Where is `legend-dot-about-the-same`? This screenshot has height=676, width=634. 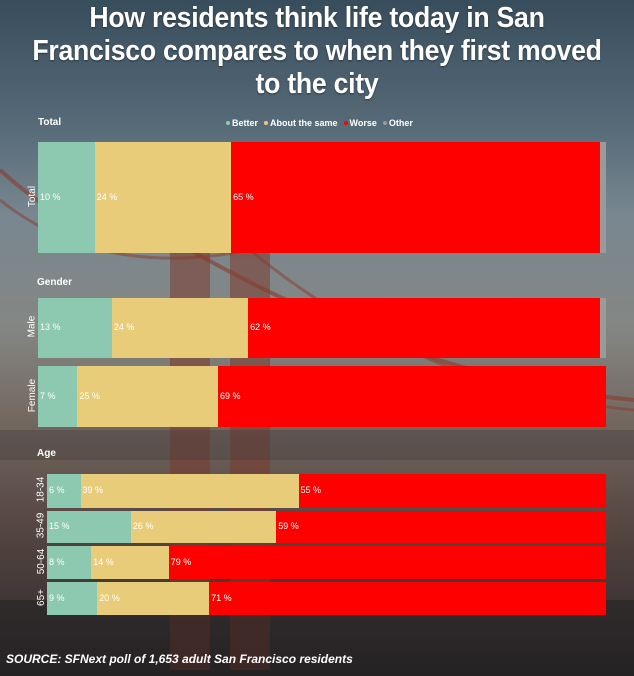 legend-dot-about-the-same is located at coordinates (266, 123).